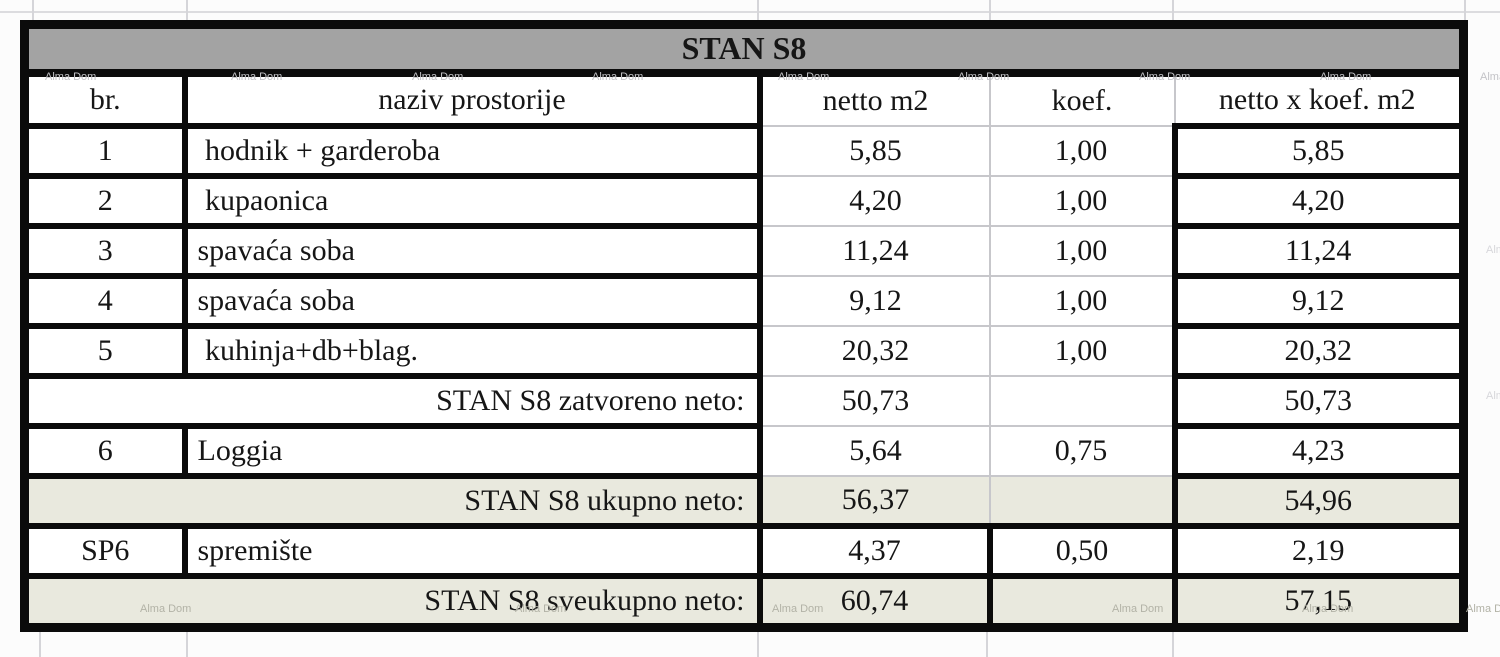  Describe the element at coordinates (874, 602) in the screenshot. I see `cell-netto: 60,74` at that location.